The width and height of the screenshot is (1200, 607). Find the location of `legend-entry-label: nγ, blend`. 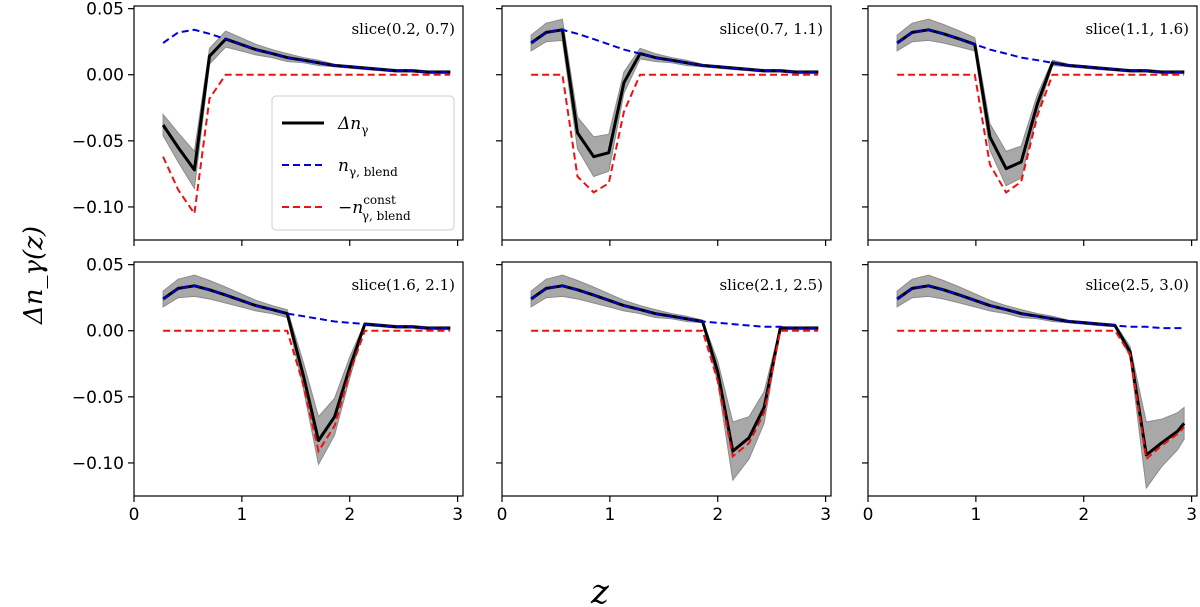

legend-entry-label: nγ, blend is located at coordinates (368, 167).